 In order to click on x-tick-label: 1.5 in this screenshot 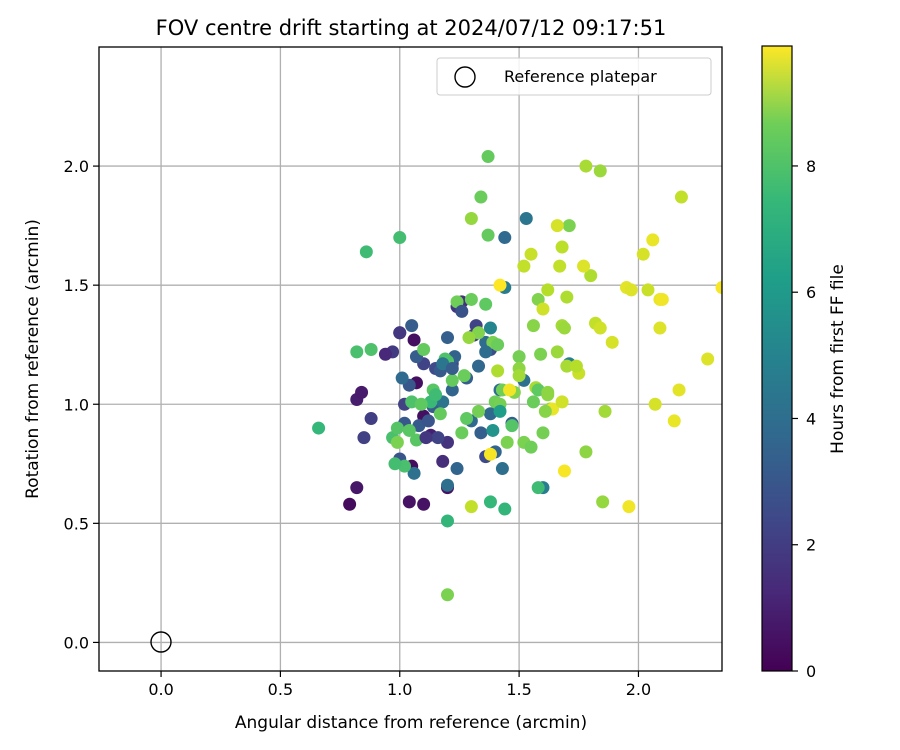, I will do `click(518, 689)`.